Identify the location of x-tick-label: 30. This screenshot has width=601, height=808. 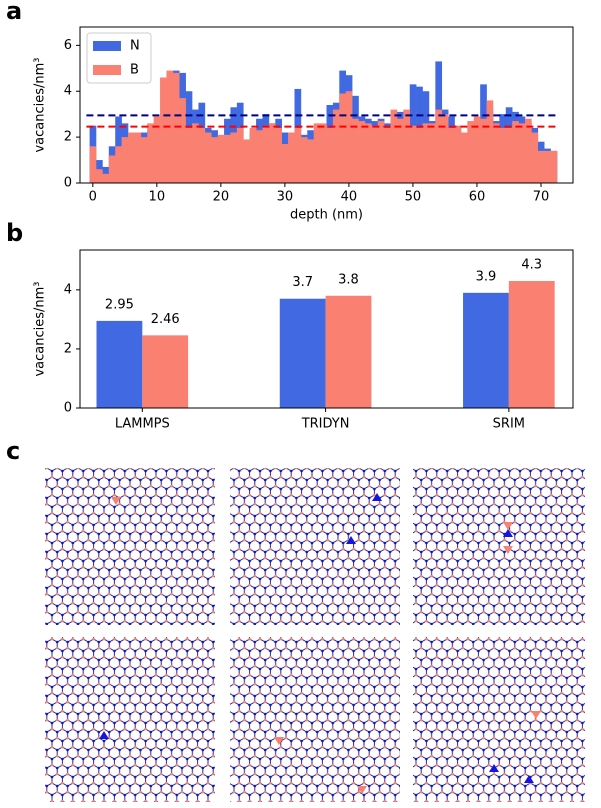
(285, 197).